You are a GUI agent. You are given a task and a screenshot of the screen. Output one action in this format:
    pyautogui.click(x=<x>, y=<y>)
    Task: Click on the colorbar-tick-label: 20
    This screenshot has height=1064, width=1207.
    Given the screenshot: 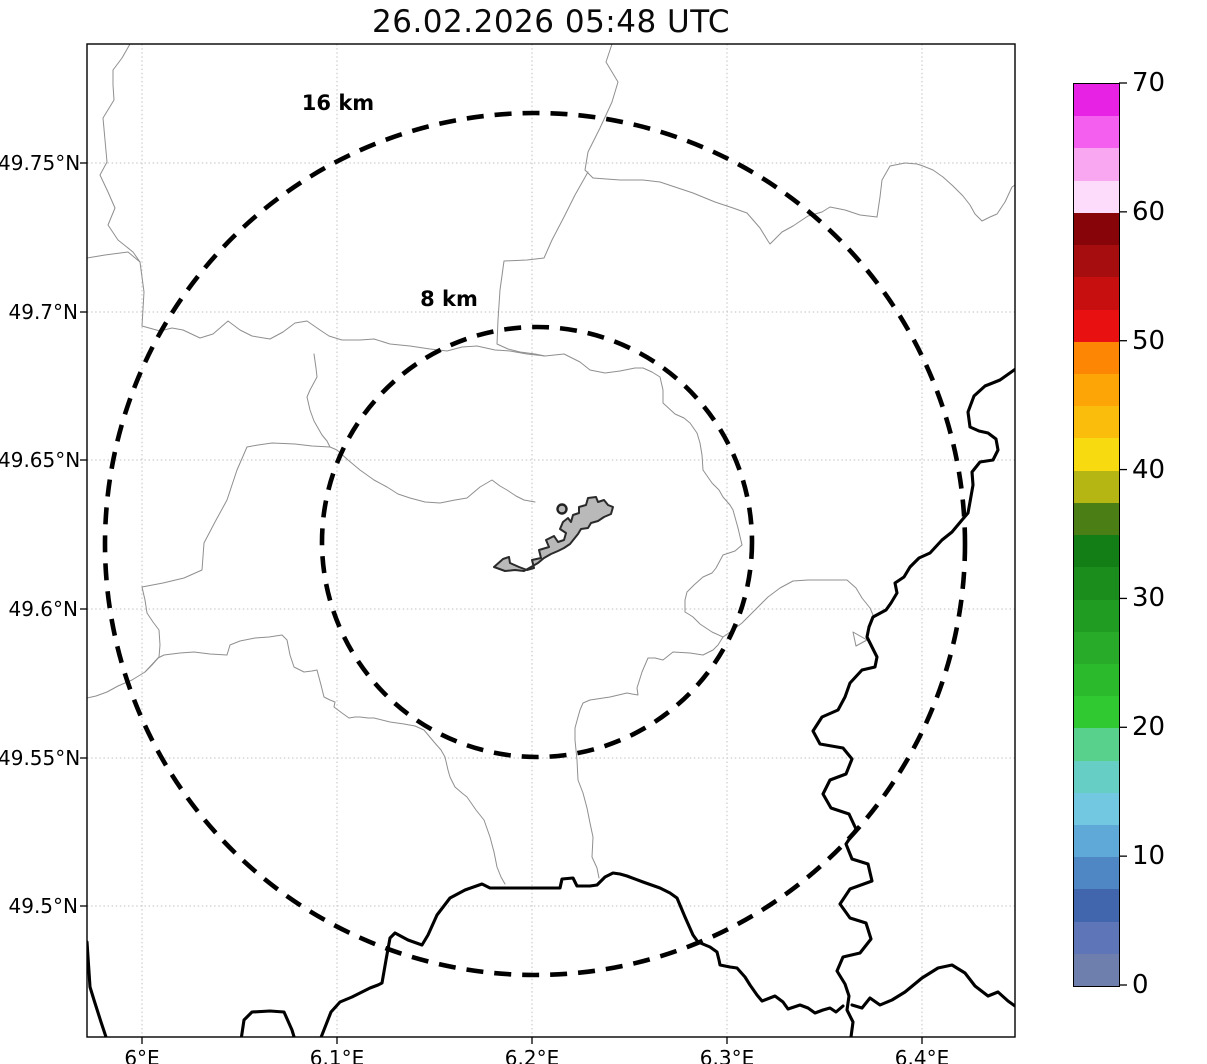 What is the action you would take?
    pyautogui.click(x=1149, y=727)
    